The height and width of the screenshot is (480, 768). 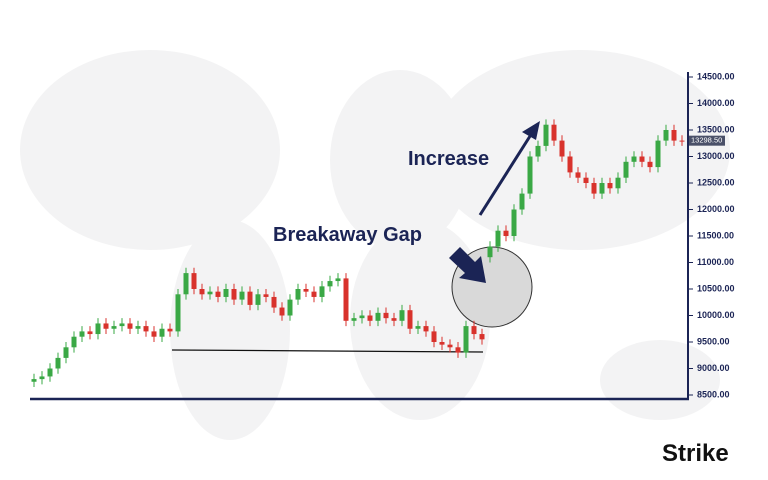 What do you see at coordinates (716, 156) in the screenshot?
I see `y-tick-label: 13000.00` at bounding box center [716, 156].